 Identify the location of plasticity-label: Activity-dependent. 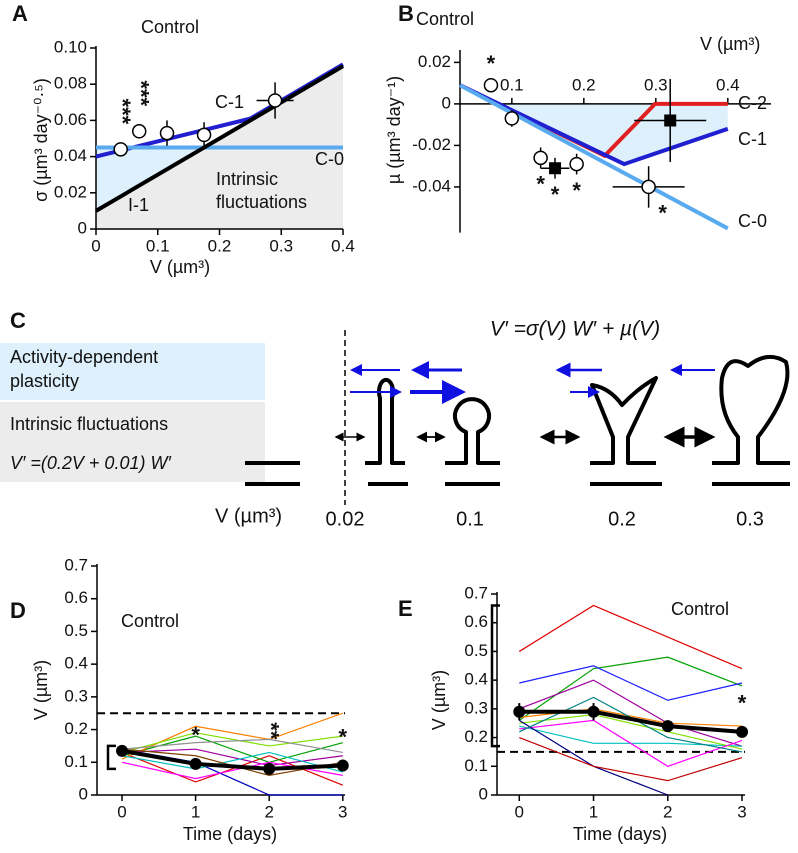
(84, 357).